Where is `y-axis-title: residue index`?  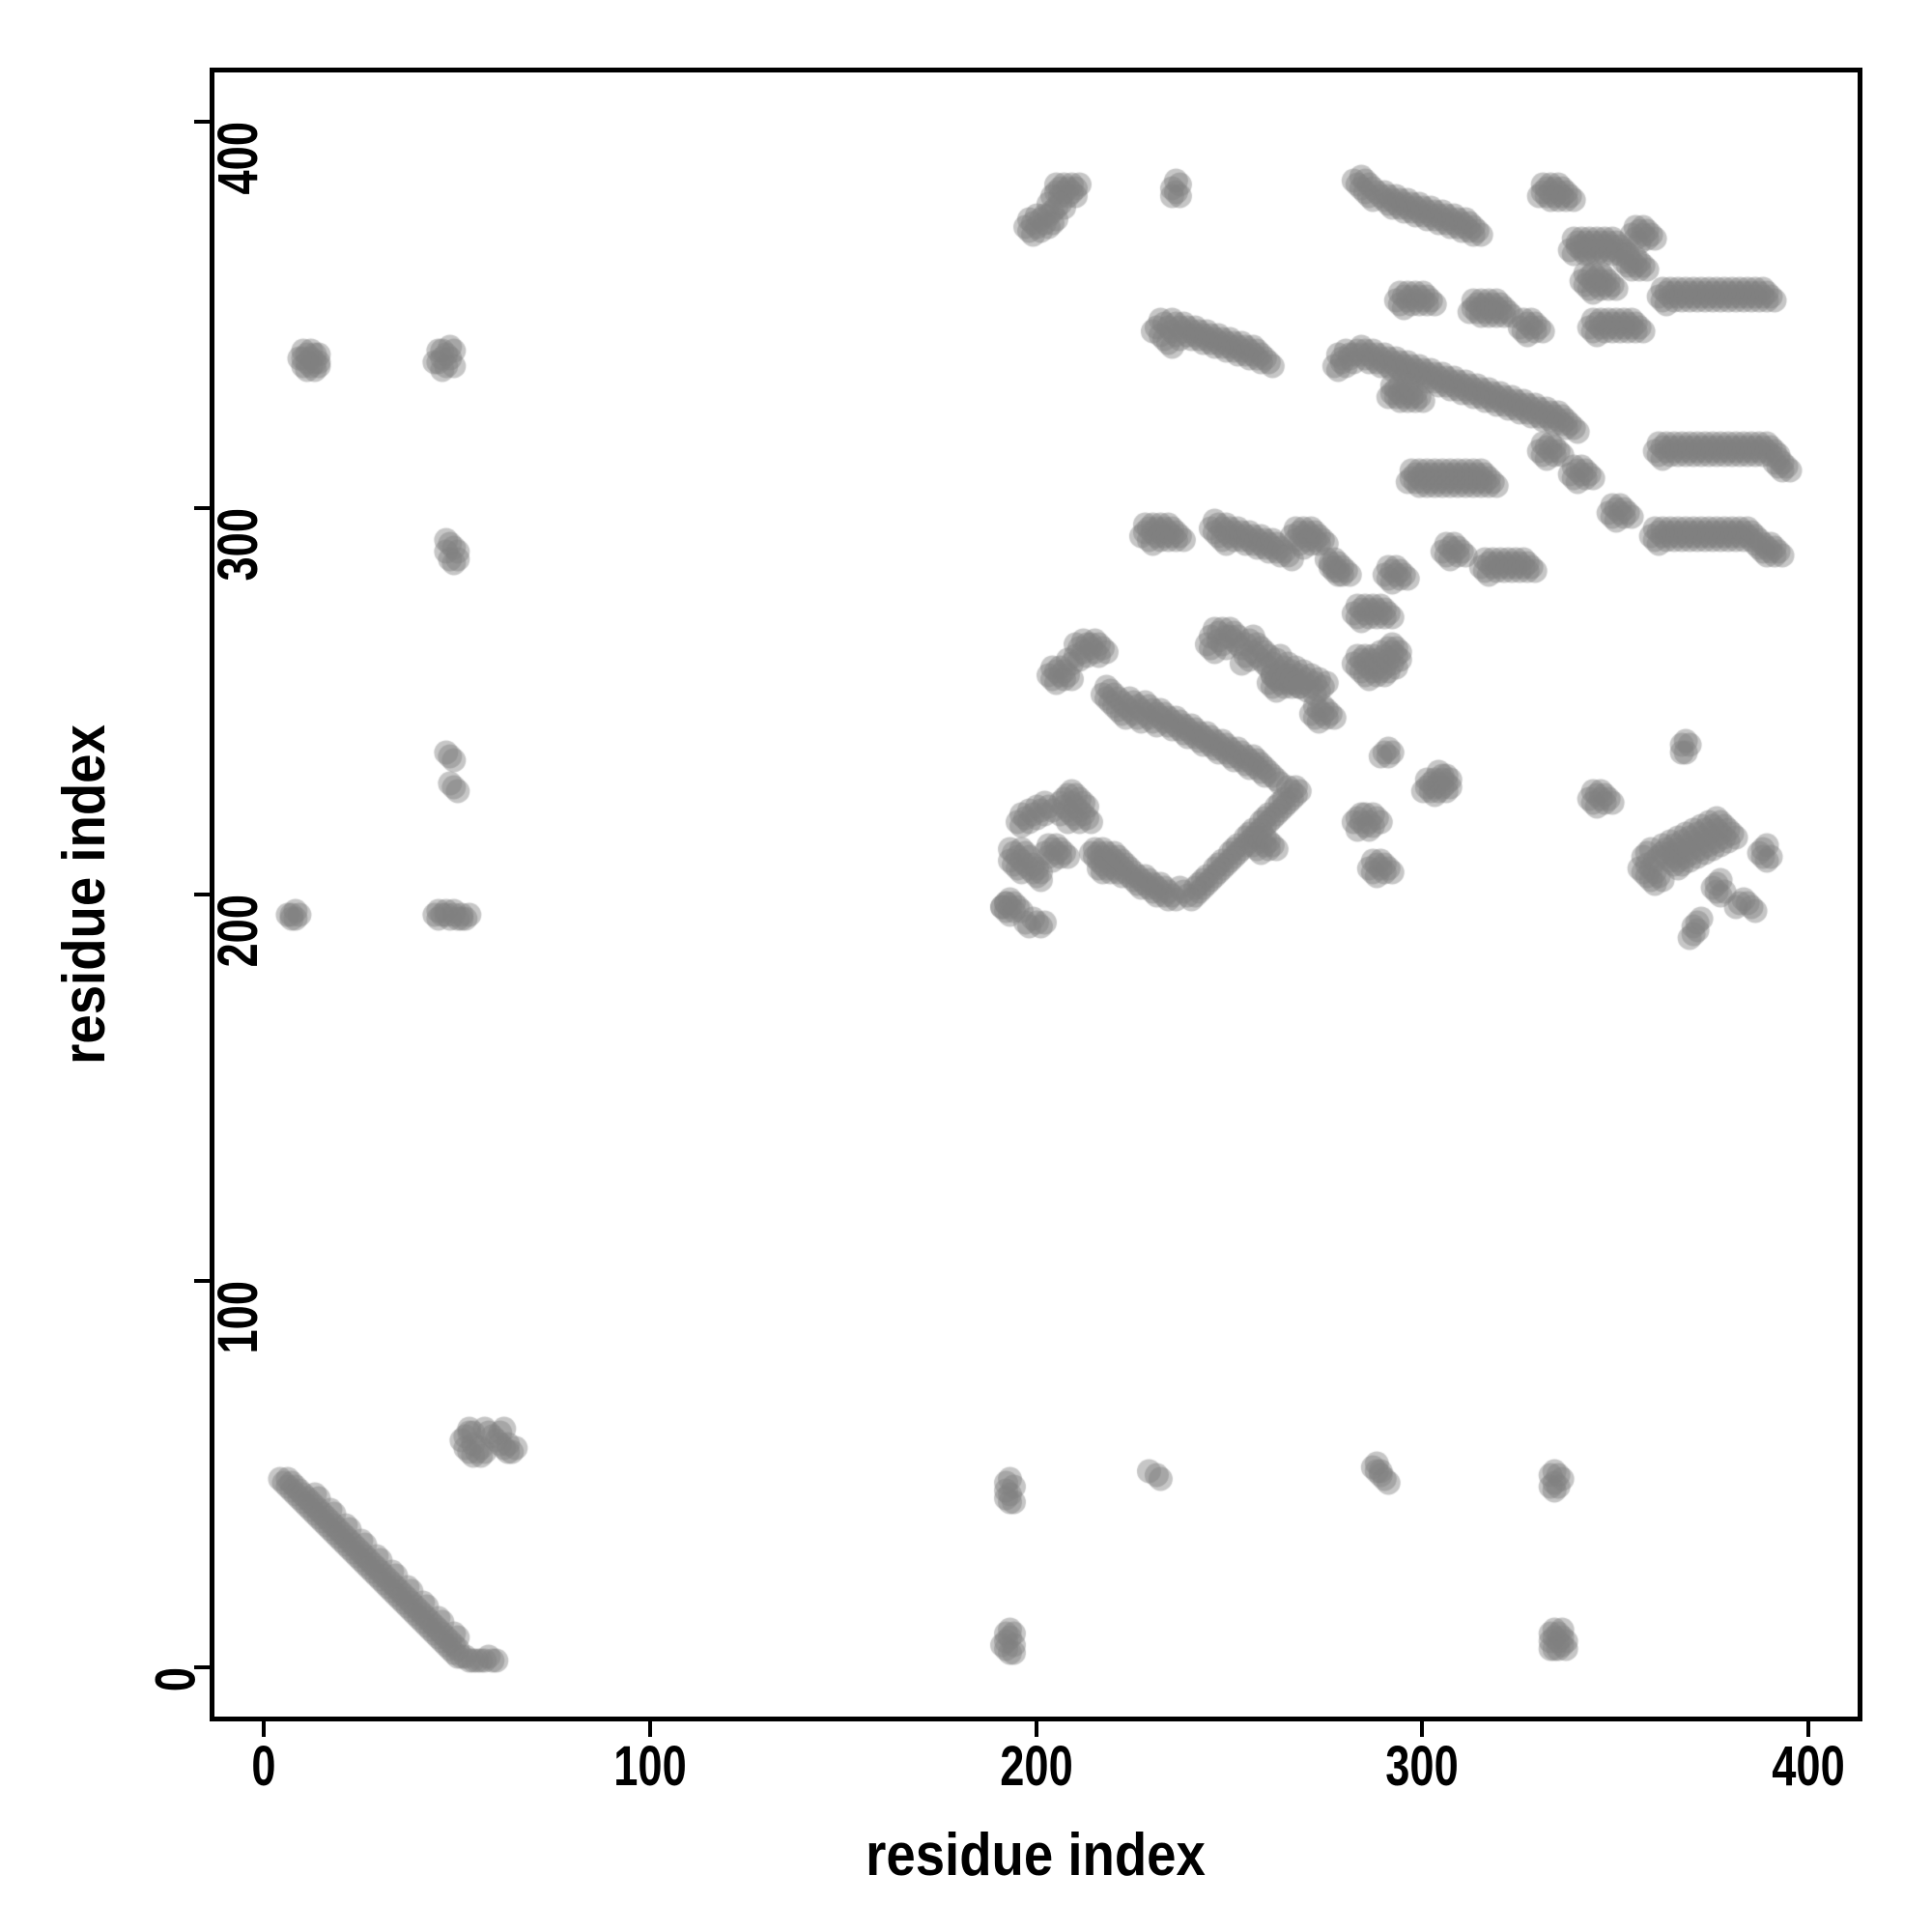
y-axis-title: residue index is located at coordinates (84, 894).